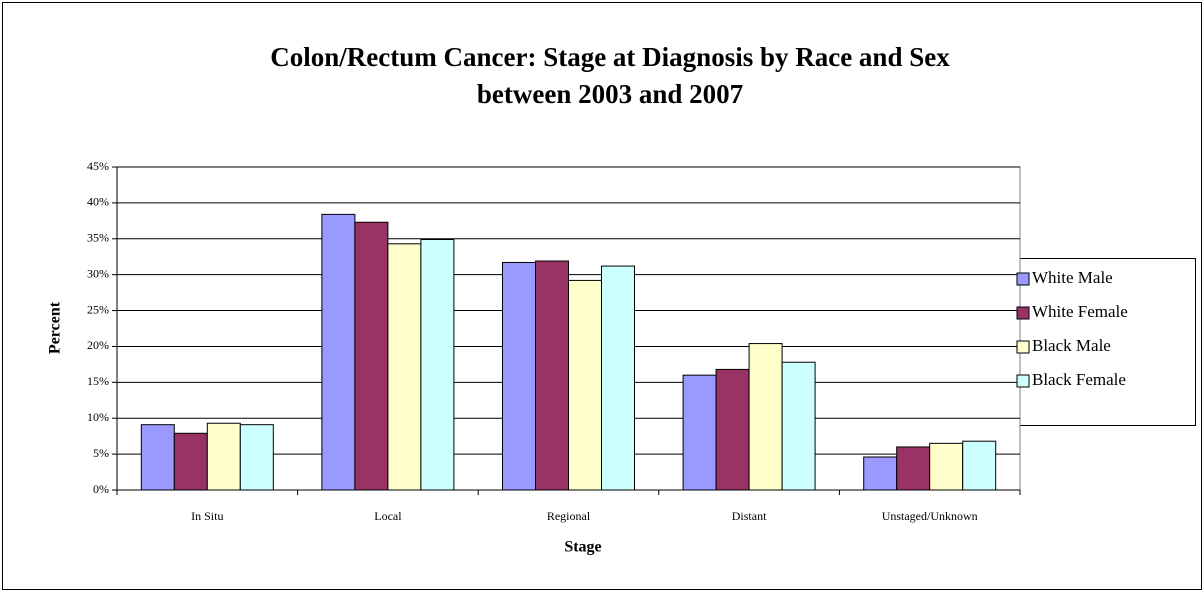  I want to click on y-tick-label: 15%, so click(98, 381).